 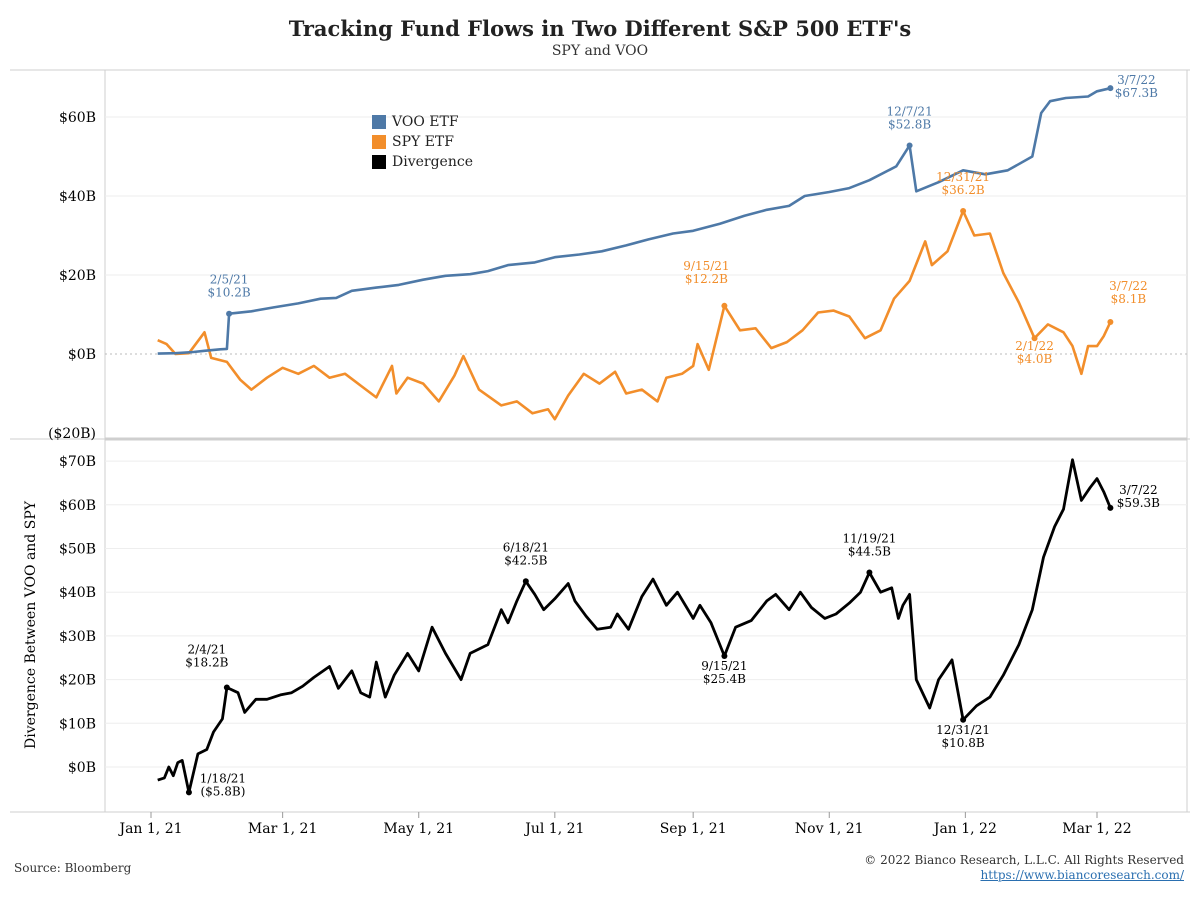 I want to click on annotation-date-bottom: 6/18/21, so click(x=526, y=547).